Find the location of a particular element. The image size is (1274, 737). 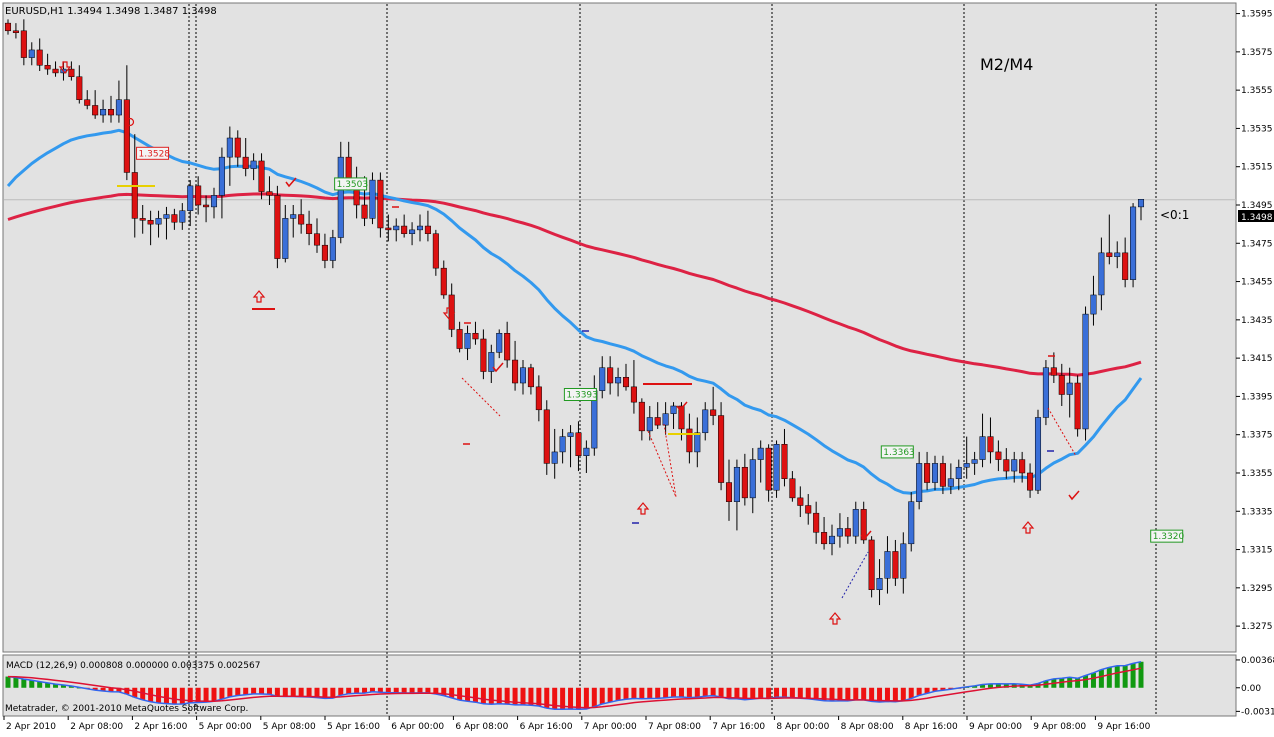

price-tag: 1.3320 is located at coordinates (1167, 536).